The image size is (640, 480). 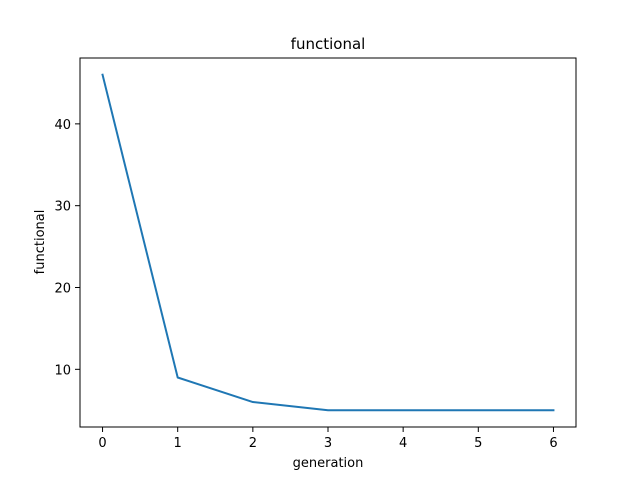 I want to click on y-tick-label: 30, so click(x=62, y=207).